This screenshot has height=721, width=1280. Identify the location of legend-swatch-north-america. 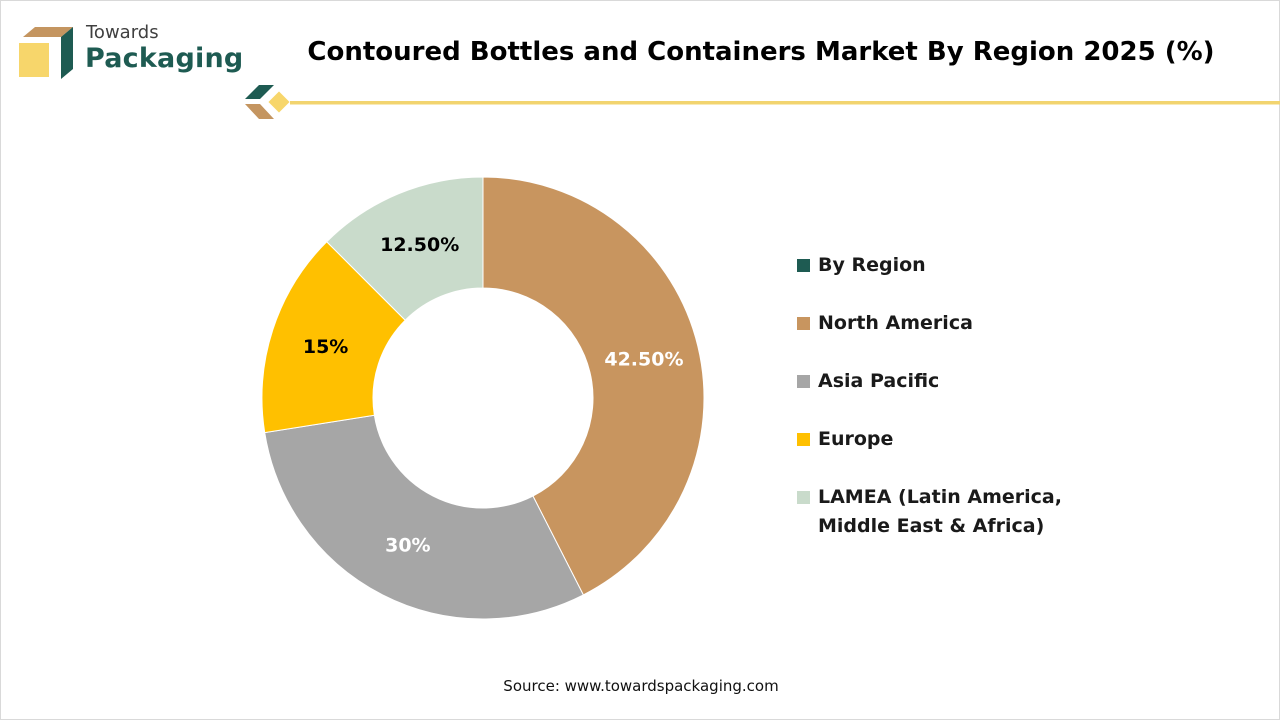
(803, 323).